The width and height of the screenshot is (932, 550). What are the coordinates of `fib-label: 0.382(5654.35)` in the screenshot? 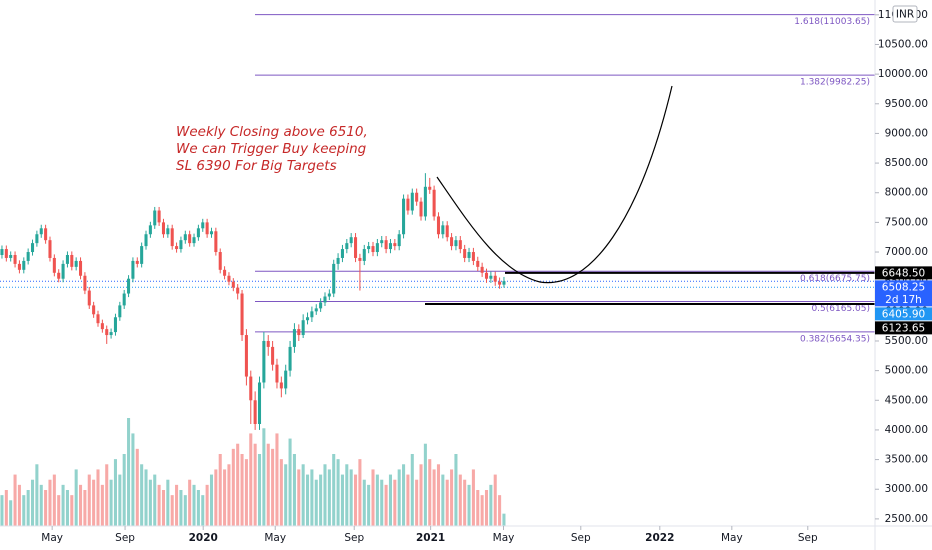 It's located at (835, 339).